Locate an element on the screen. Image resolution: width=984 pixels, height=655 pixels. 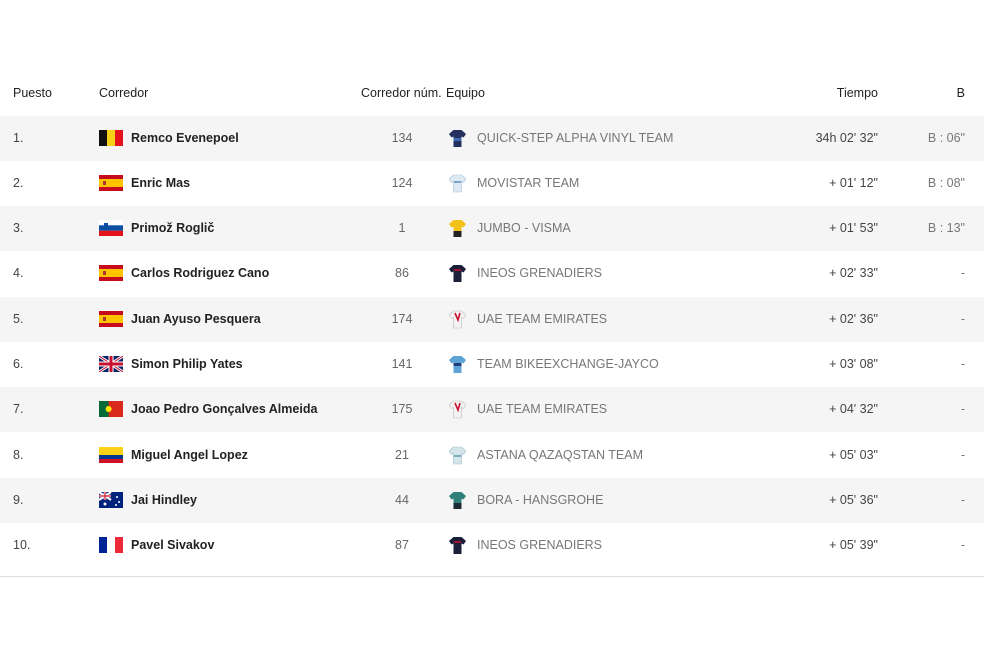
bonus: B : 13" is located at coordinates (946, 228).